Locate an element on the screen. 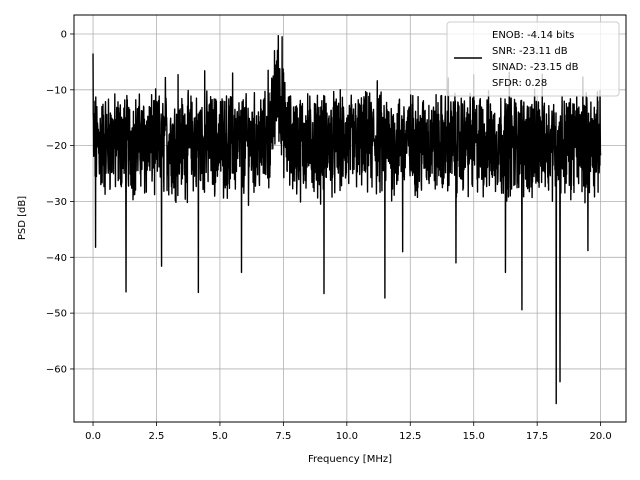 The image size is (640, 480). y-axis: 0 −10 −20 −30 −40 −50 −60 is located at coordinates (60, 202).